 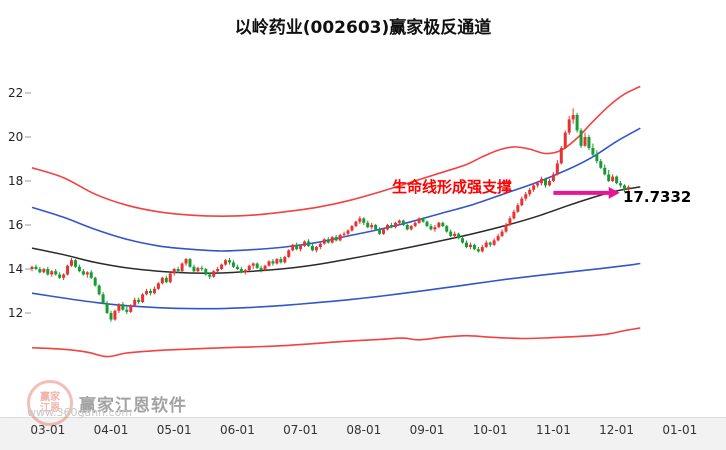 I want to click on lower-blue-channel, so click(x=336, y=286).